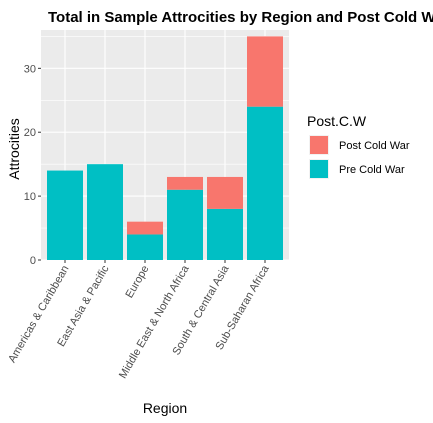 The width and height of the screenshot is (433, 423). What do you see at coordinates (319, 169) in the screenshot?
I see `legend-key-pre-cold-war` at bounding box center [319, 169].